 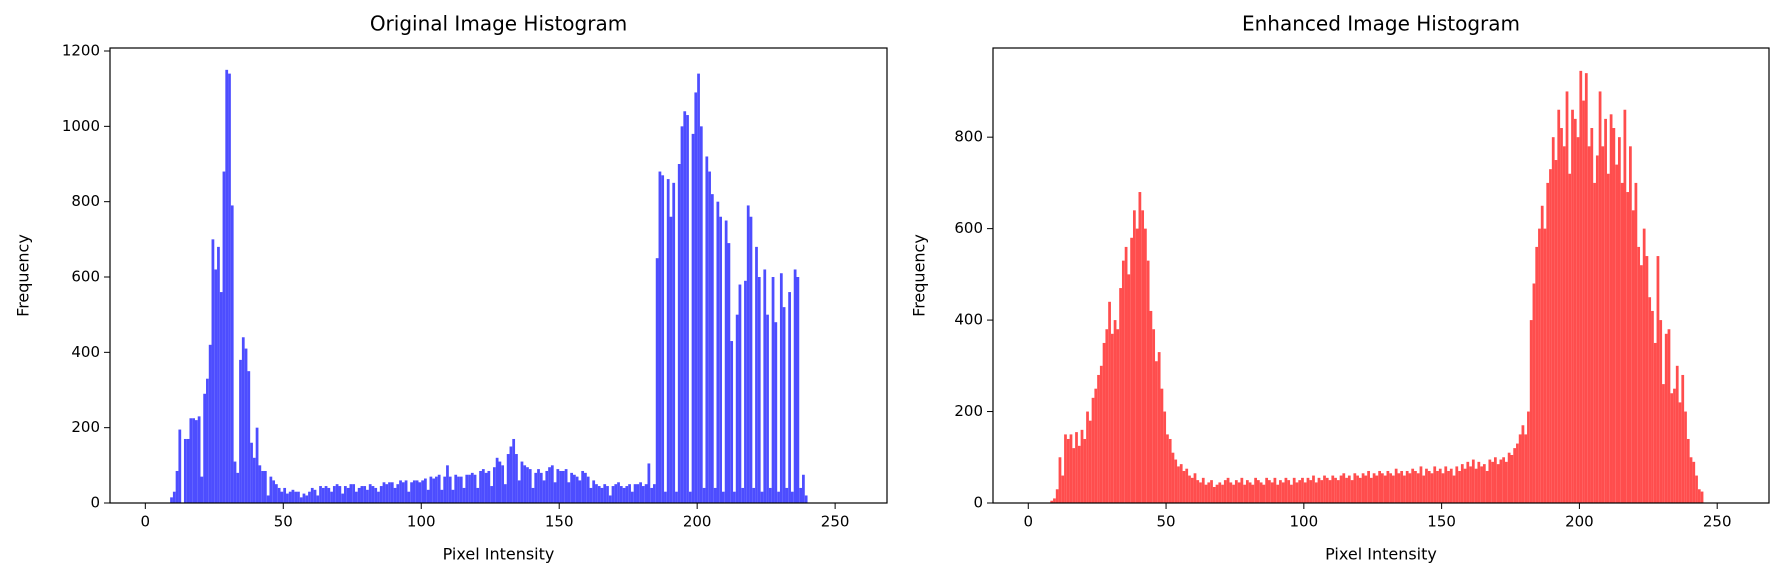 What do you see at coordinates (968, 320) in the screenshot?
I see `y-tick-label: 400` at bounding box center [968, 320].